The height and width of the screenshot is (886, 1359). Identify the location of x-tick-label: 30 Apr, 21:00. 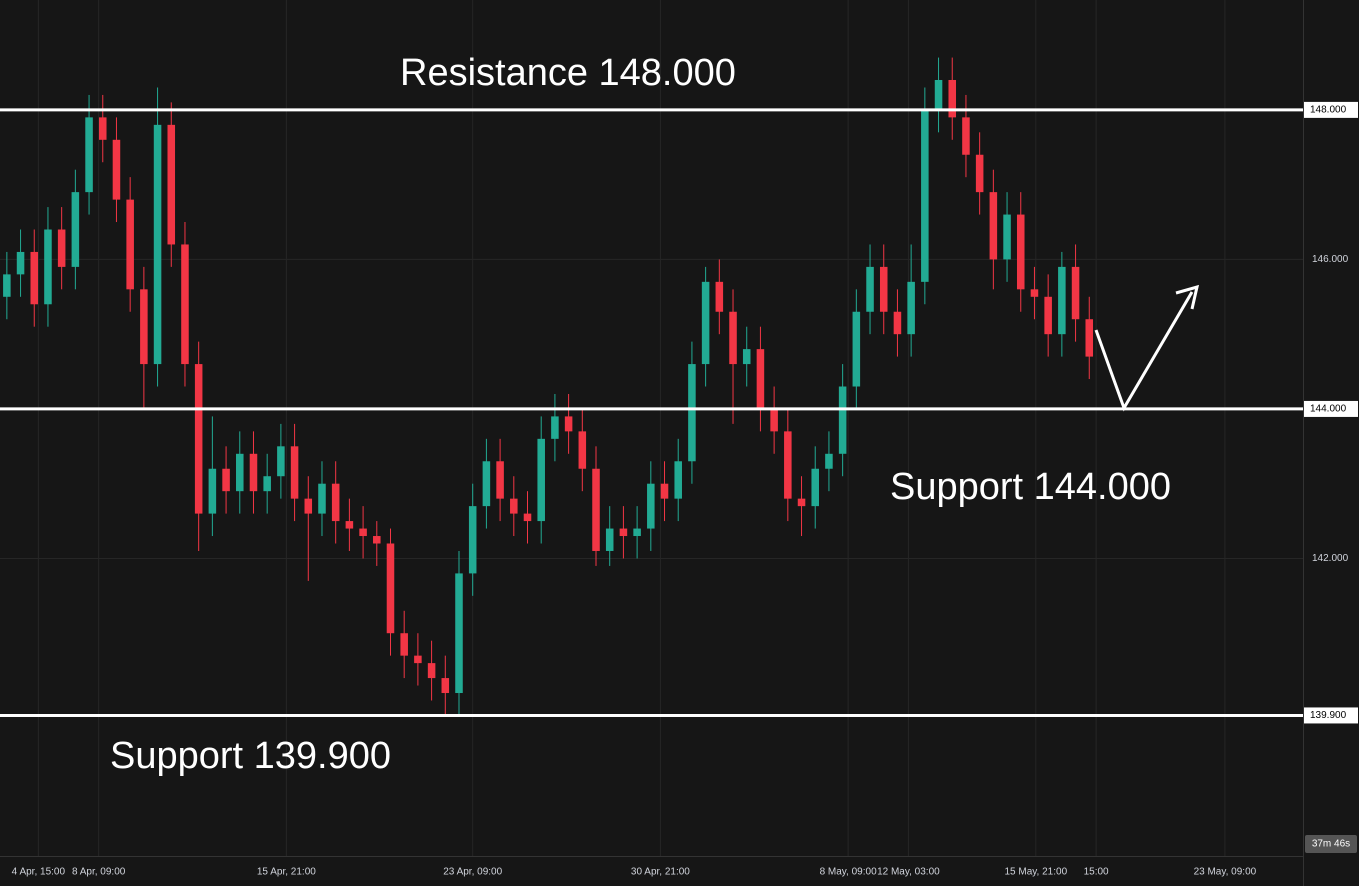
(660, 872).